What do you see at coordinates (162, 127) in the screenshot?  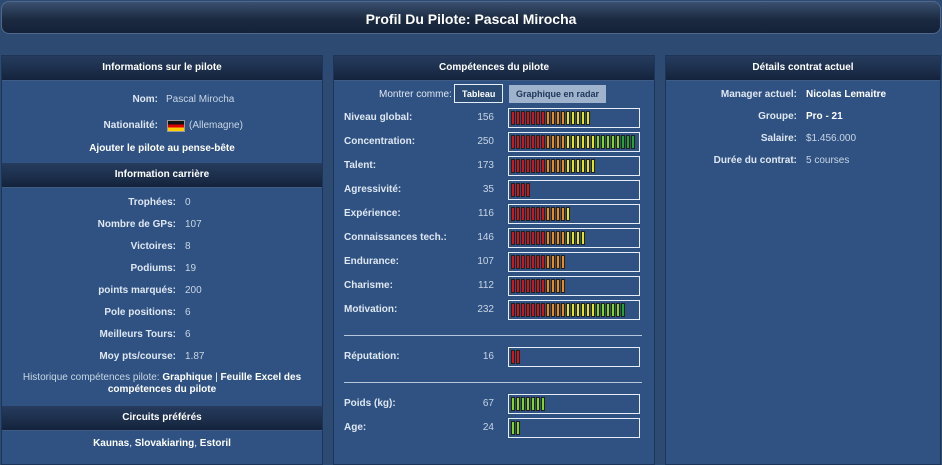 I see `nationality-row: Nationalité: (Allemagne)` at bounding box center [162, 127].